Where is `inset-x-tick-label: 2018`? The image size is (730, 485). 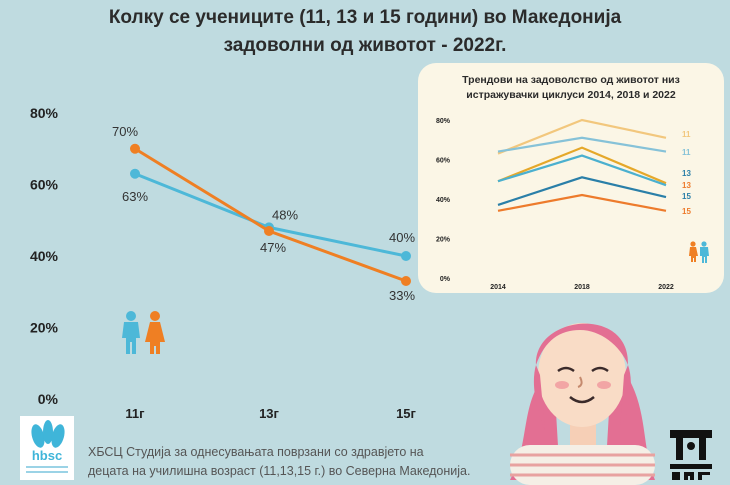
inset-x-tick-label: 2018 is located at coordinates (582, 287).